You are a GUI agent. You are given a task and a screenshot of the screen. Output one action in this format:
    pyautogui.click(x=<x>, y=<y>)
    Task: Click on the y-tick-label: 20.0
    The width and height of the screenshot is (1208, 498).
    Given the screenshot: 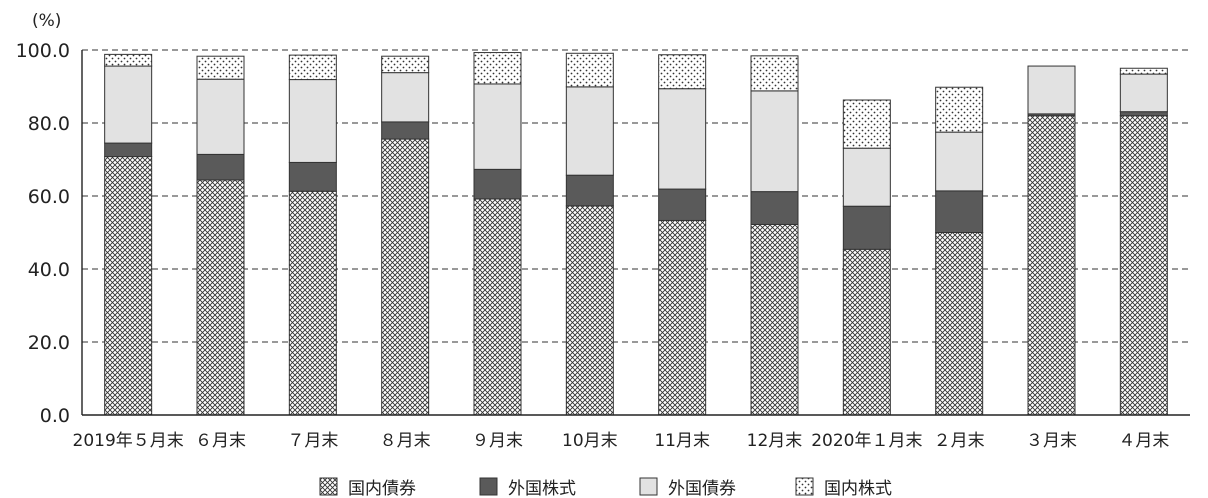 What is the action you would take?
    pyautogui.click(x=49, y=343)
    